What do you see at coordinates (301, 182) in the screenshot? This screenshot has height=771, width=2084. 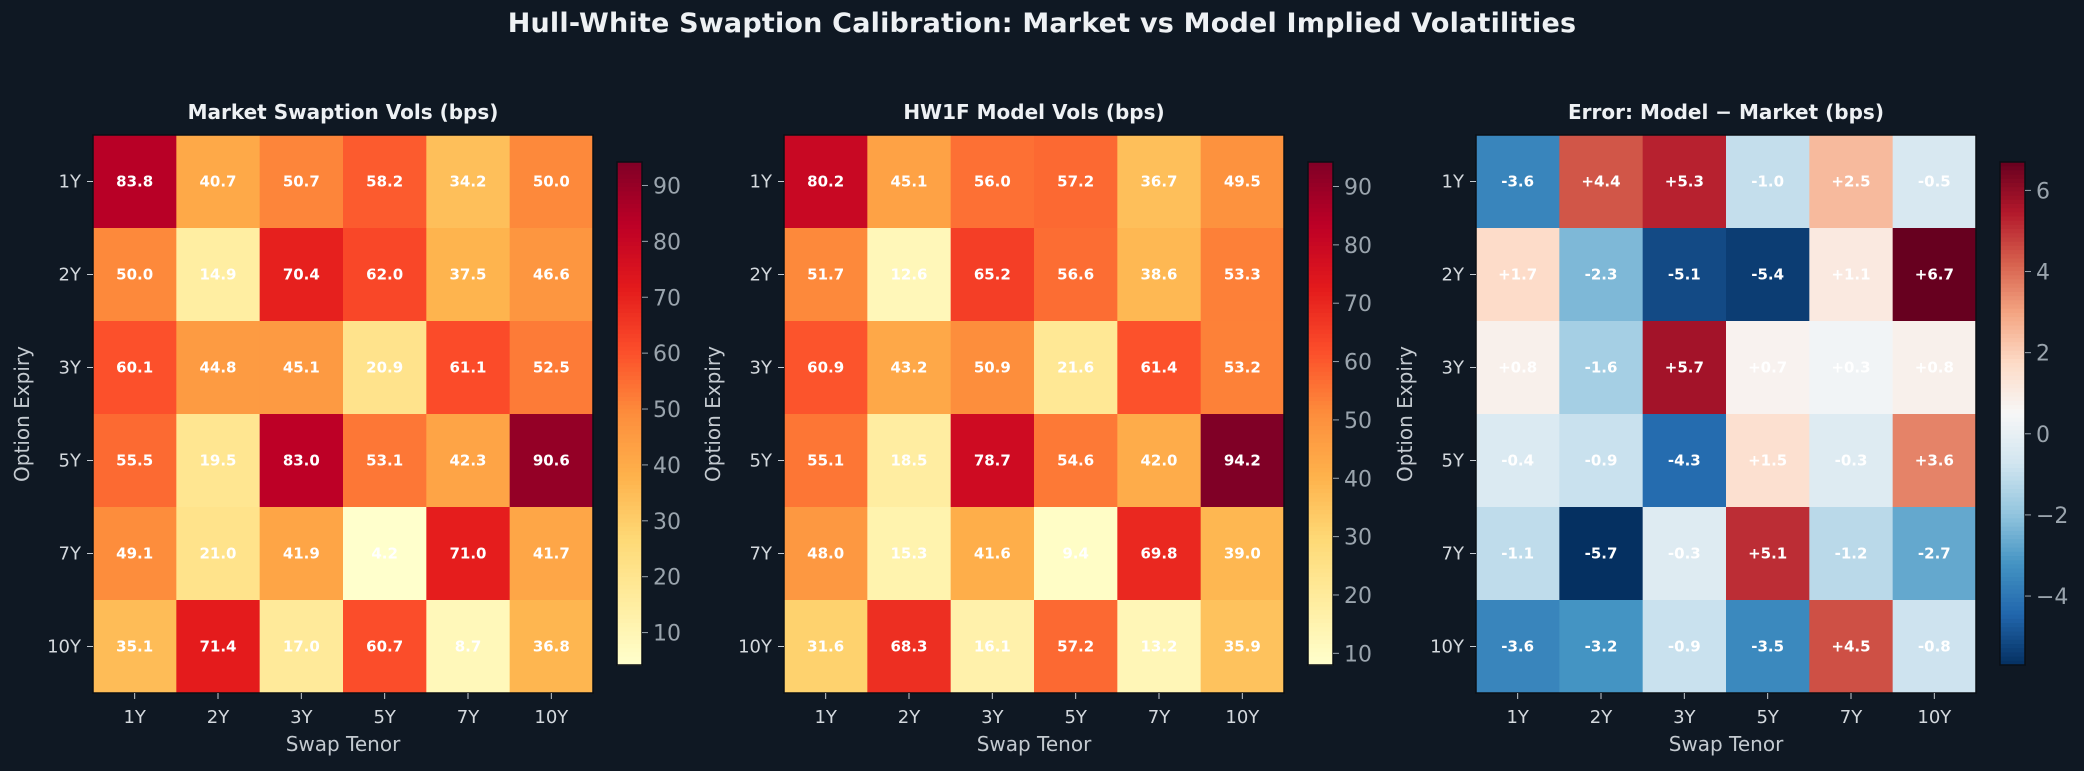 I see `cell-value-label: 50.7` at bounding box center [301, 182].